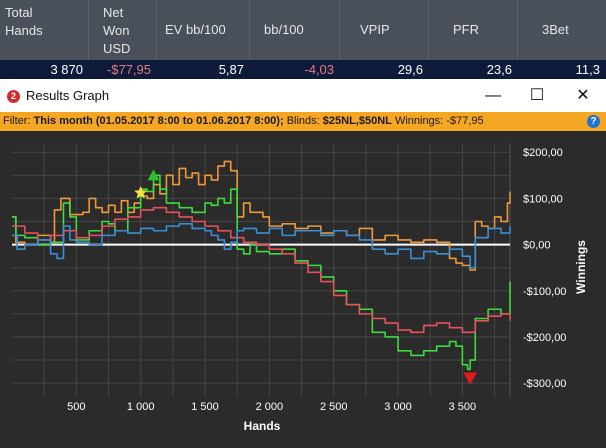 This screenshot has height=448, width=606. What do you see at coordinates (117, 48) in the screenshot?
I see `header-line: USD` at bounding box center [117, 48].